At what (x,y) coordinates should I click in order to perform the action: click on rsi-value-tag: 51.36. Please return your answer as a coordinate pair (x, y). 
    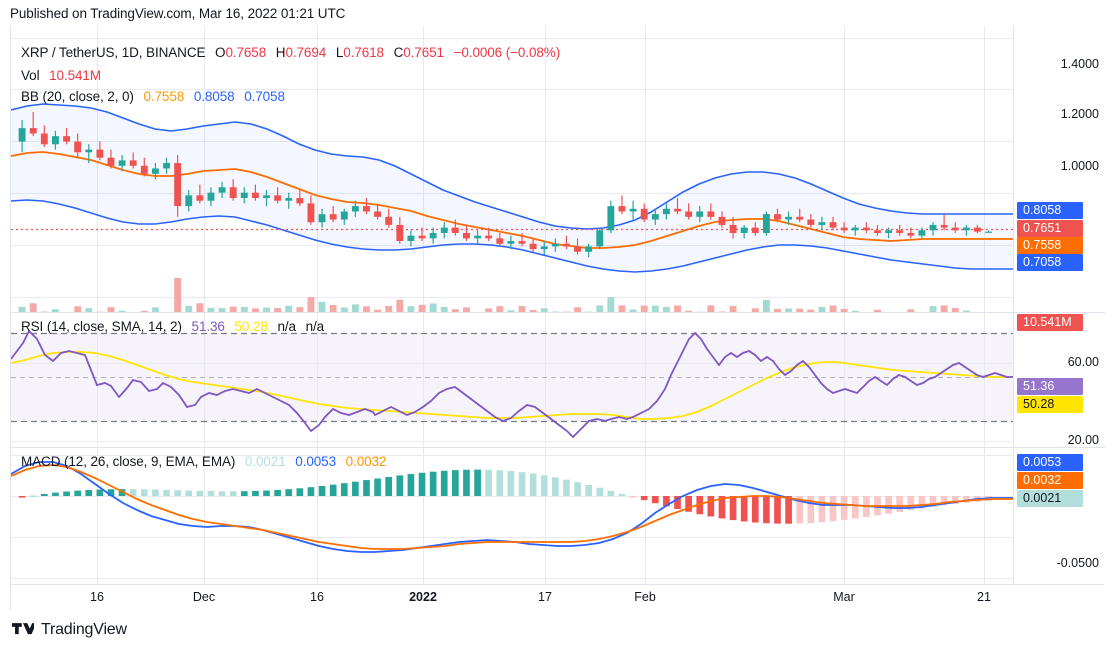
    Looking at the image, I should click on (1050, 386).